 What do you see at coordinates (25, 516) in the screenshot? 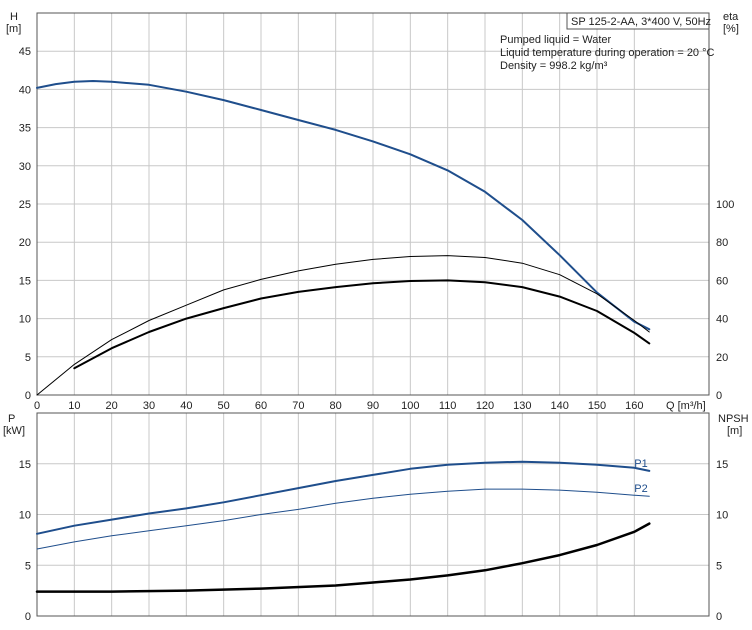
I see `power-ytick-label: 10` at bounding box center [25, 516].